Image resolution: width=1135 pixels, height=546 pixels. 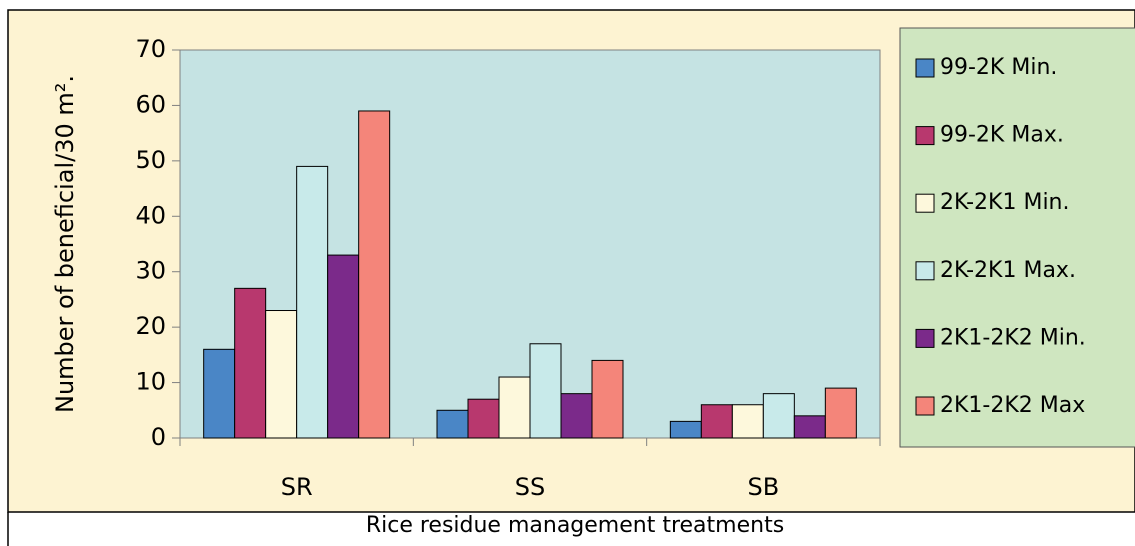 I want to click on y-tick-label: 50, so click(x=150, y=160).